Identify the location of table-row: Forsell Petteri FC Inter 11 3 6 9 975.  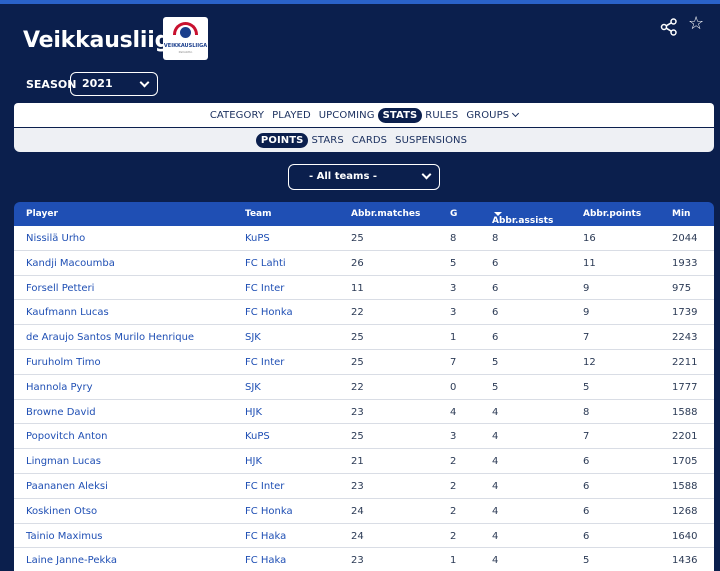
(364, 288).